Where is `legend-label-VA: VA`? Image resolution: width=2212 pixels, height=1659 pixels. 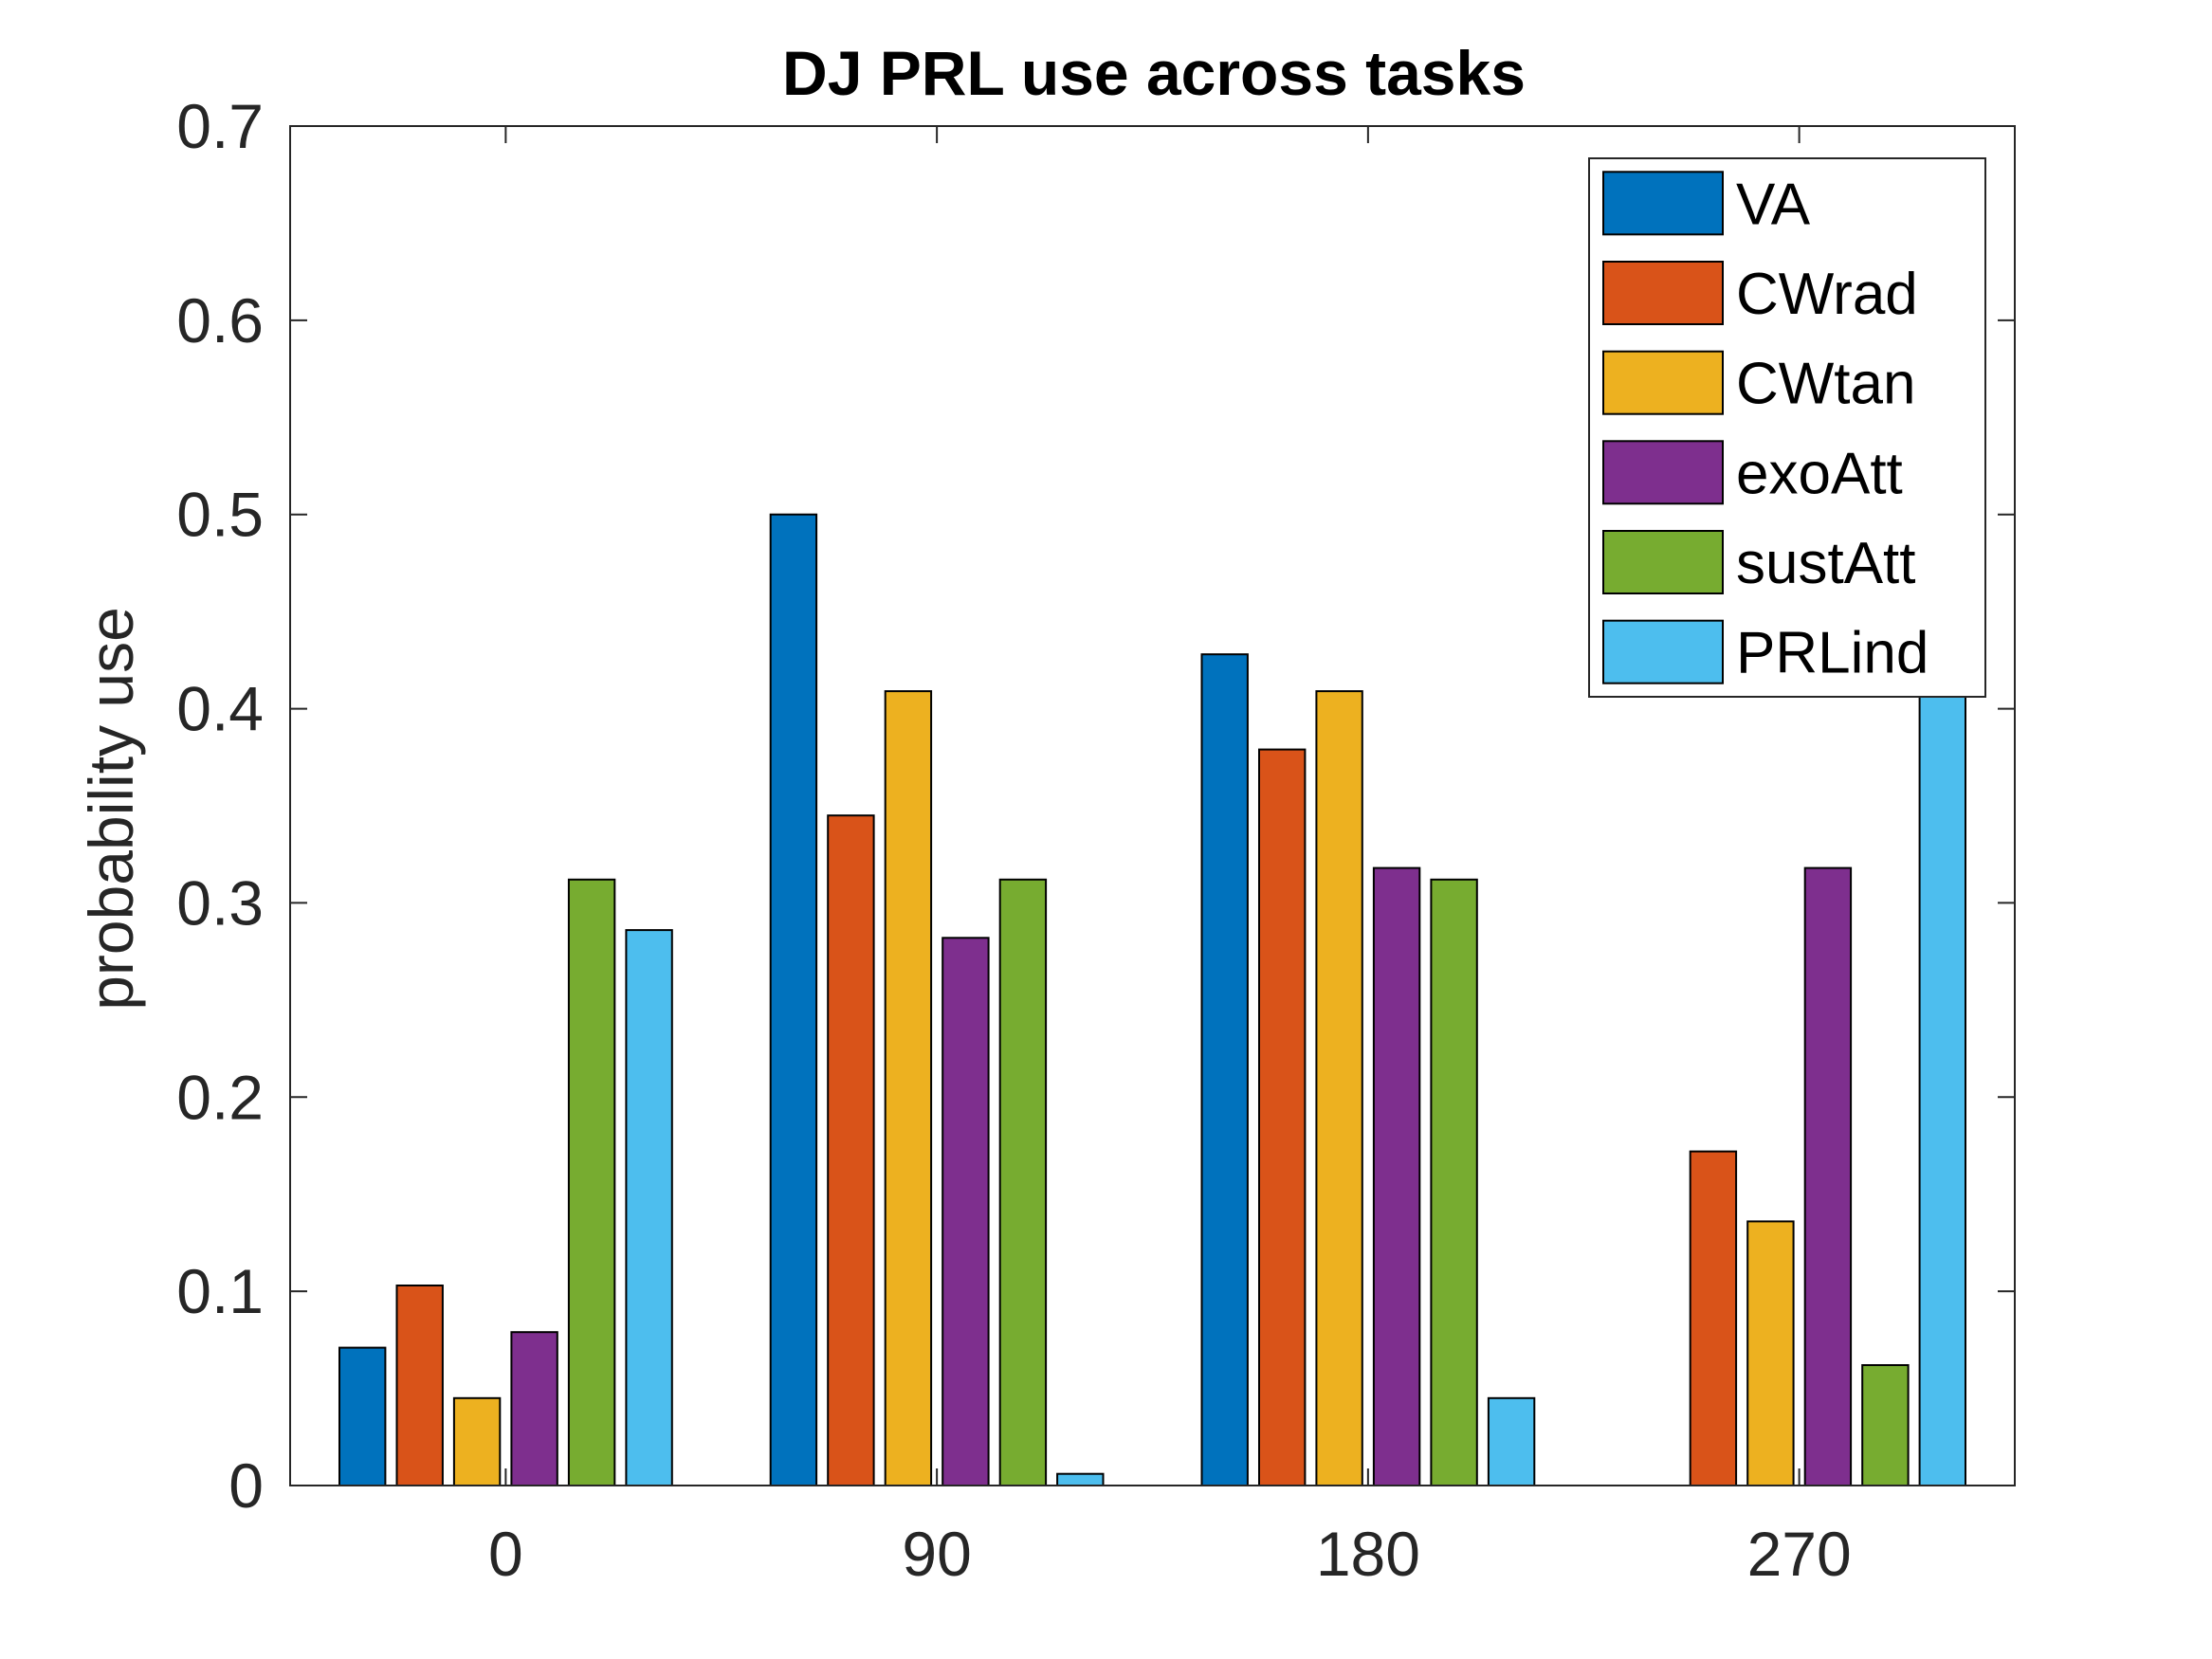 legend-label-VA: VA is located at coordinates (1773, 204).